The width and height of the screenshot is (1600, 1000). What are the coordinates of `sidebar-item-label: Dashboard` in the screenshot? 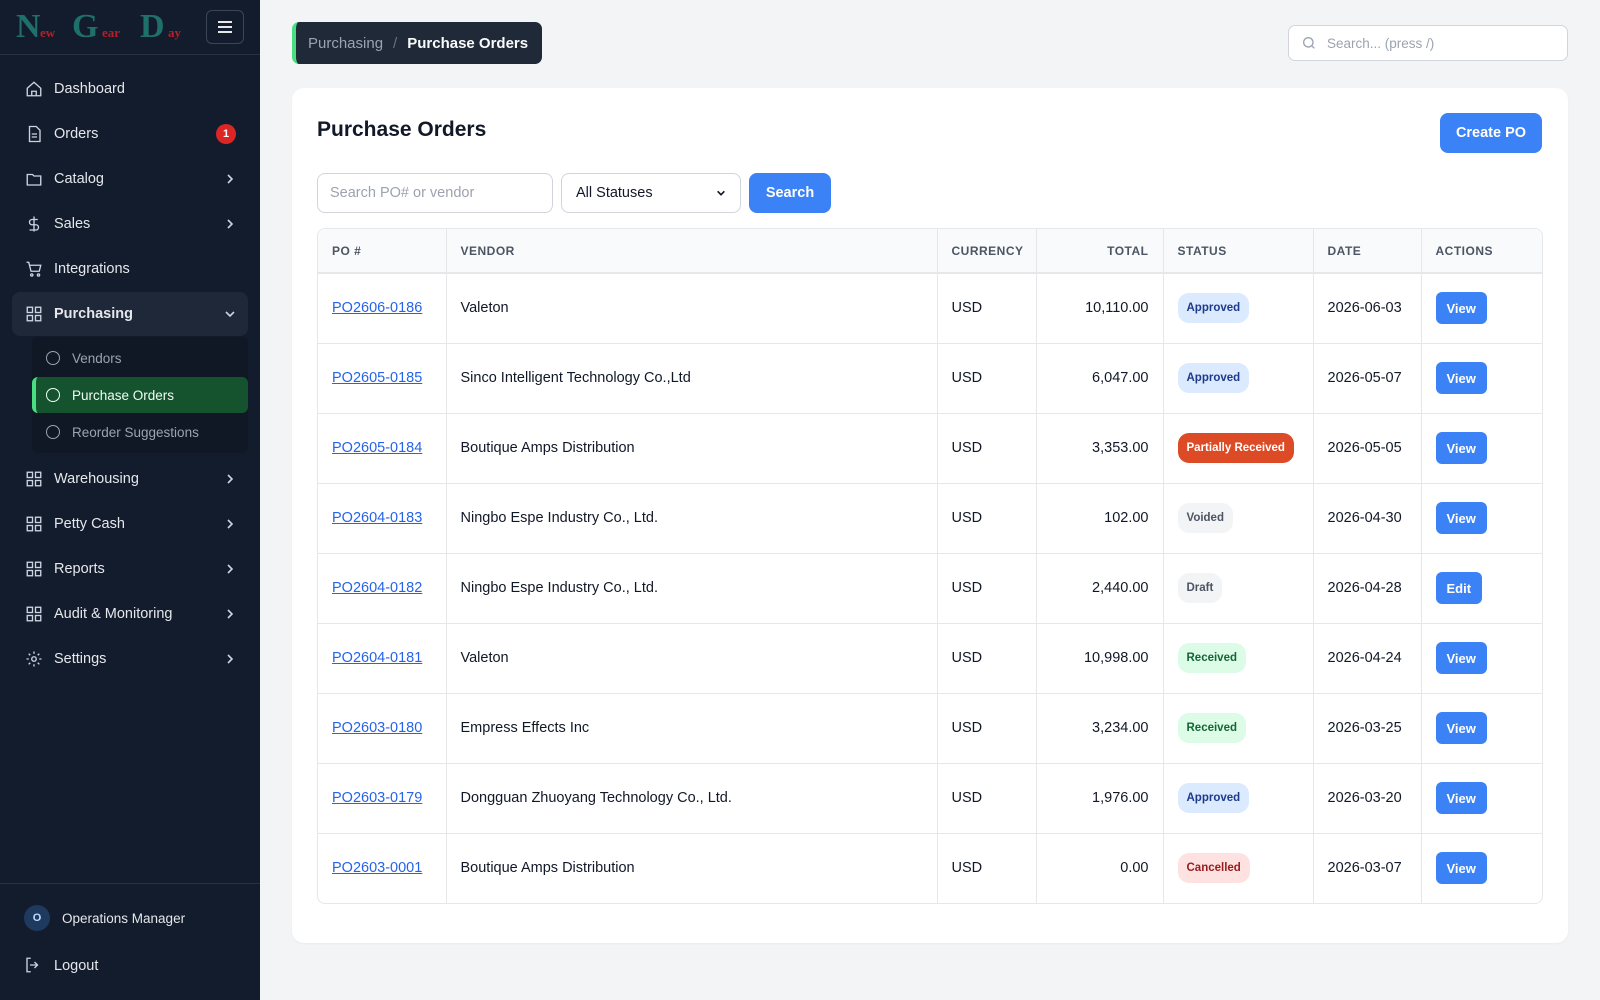 It's located at (89, 89).